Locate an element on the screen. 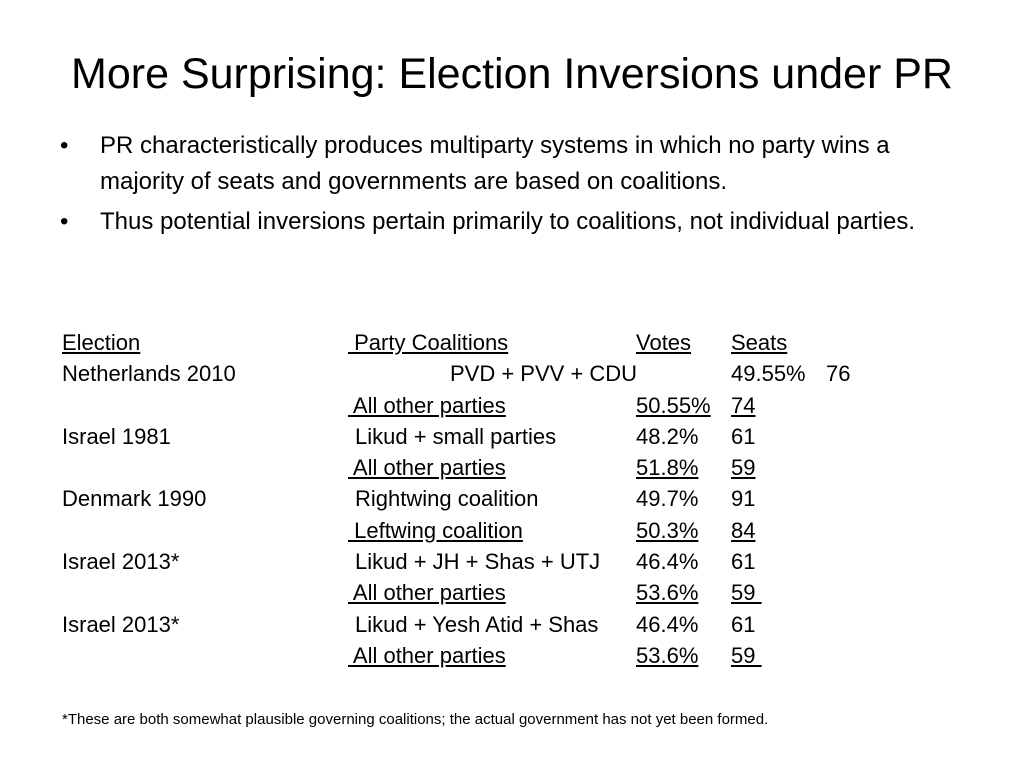 The height and width of the screenshot is (768, 1024). table-row: All other parties 50.55% 74 is located at coordinates (512, 405).